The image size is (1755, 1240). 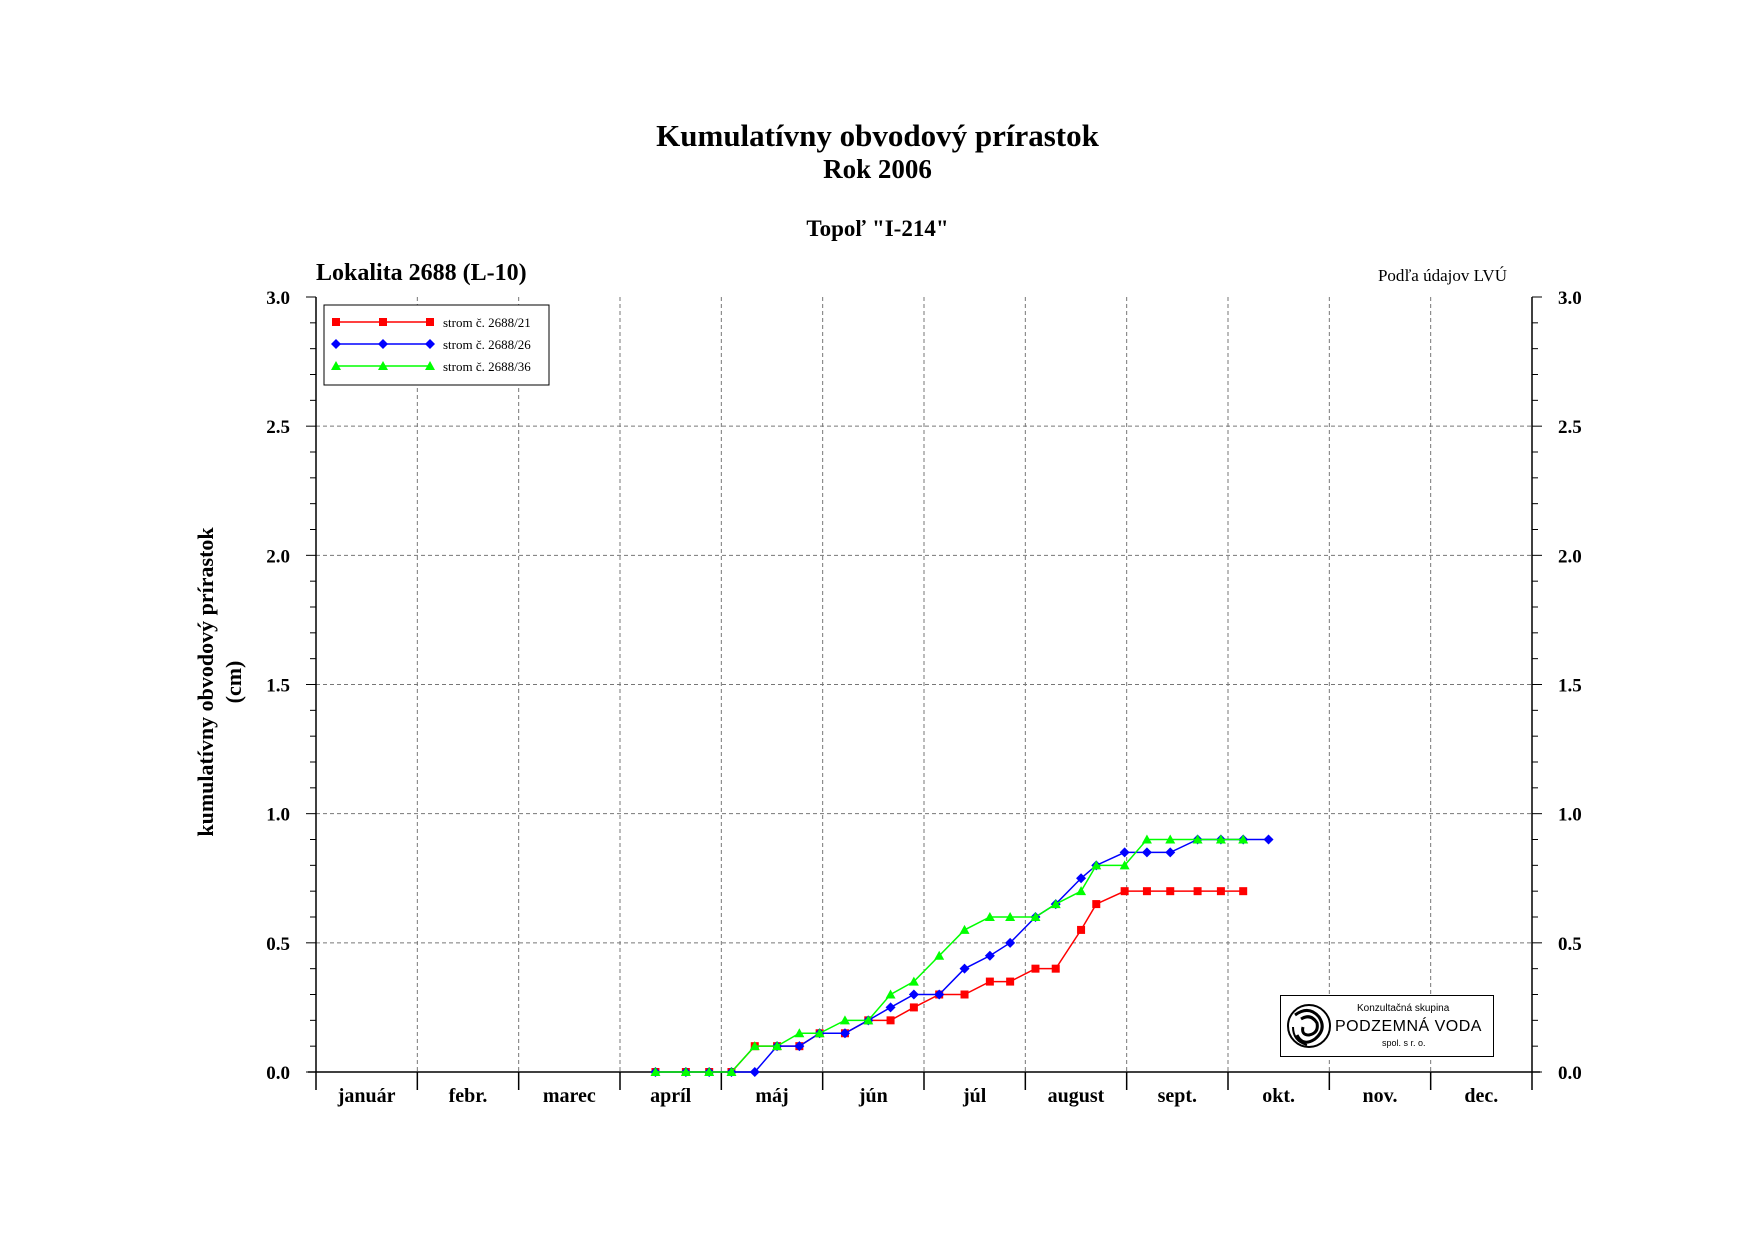 I want to click on series-square, so click(x=949, y=981).